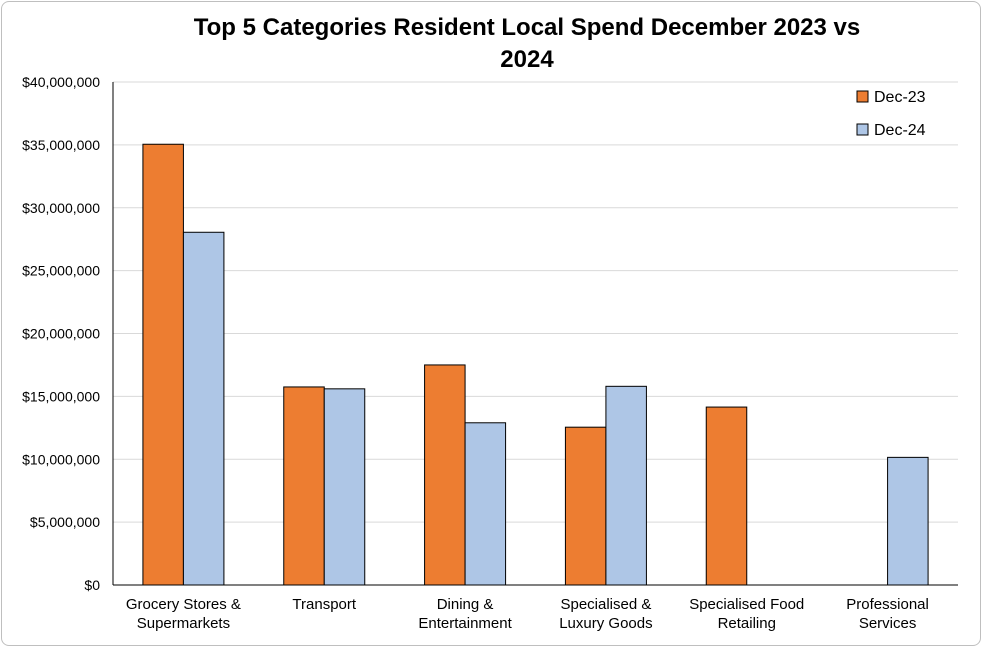  Describe the element at coordinates (61, 271) in the screenshot. I see `y-tick-label: $25,000,000` at that location.